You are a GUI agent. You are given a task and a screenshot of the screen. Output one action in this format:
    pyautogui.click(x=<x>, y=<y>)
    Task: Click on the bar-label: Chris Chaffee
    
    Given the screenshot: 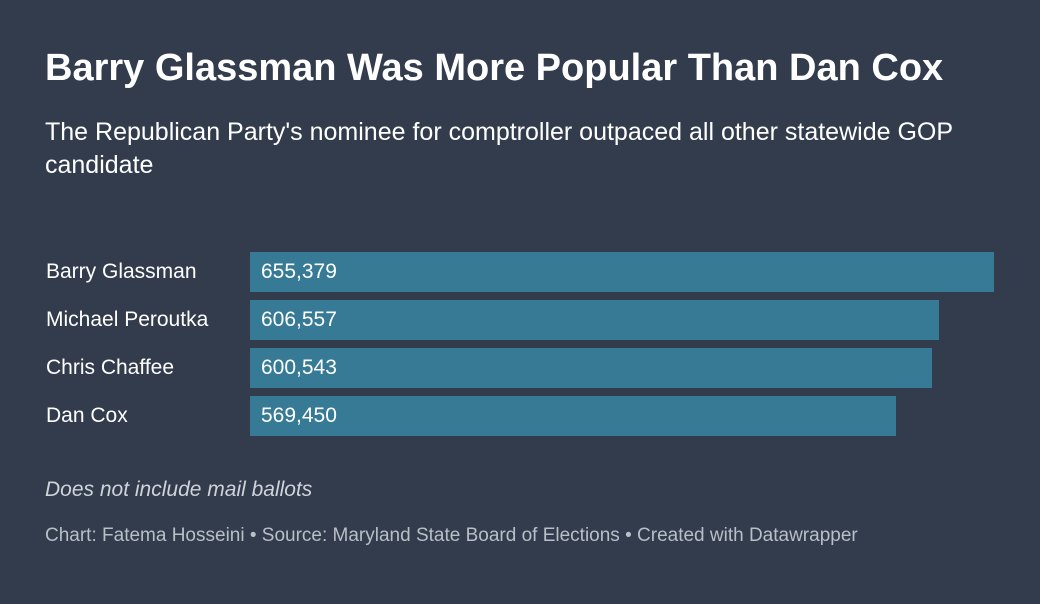 What is the action you would take?
    pyautogui.click(x=110, y=368)
    